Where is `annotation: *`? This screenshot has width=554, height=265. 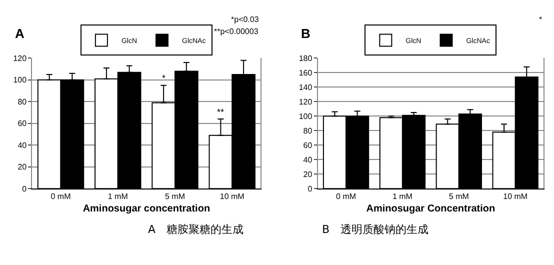
annotation: * is located at coordinates (164, 78).